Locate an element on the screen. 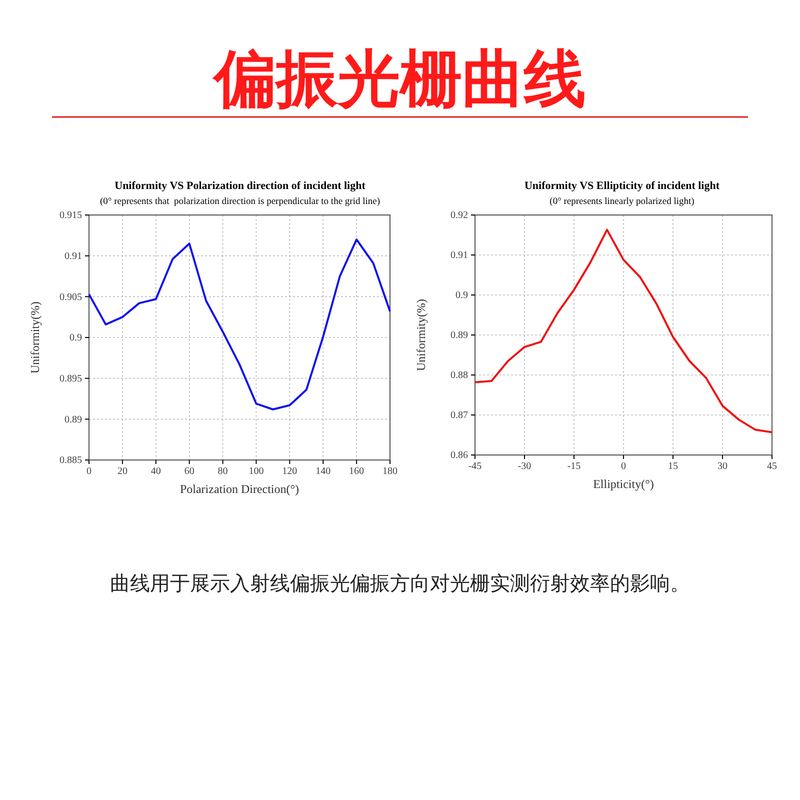 The height and width of the screenshot is (800, 800). x-tick-label: 180 is located at coordinates (390, 472).